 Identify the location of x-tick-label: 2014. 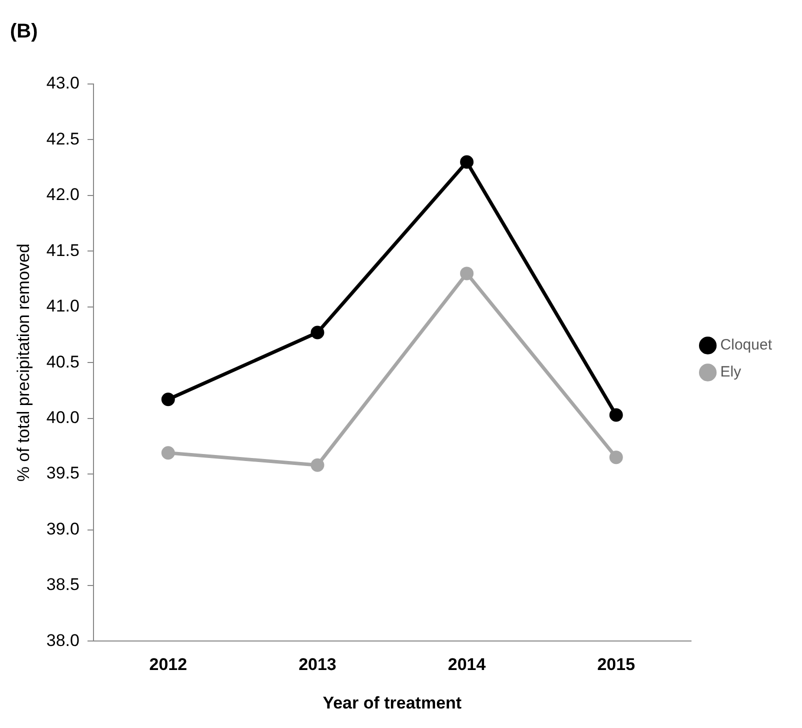
(467, 664).